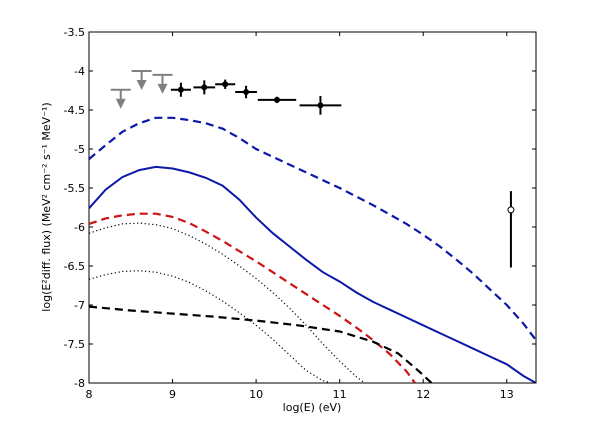  I want to click on y-tick-label: -4, so click(79, 71).